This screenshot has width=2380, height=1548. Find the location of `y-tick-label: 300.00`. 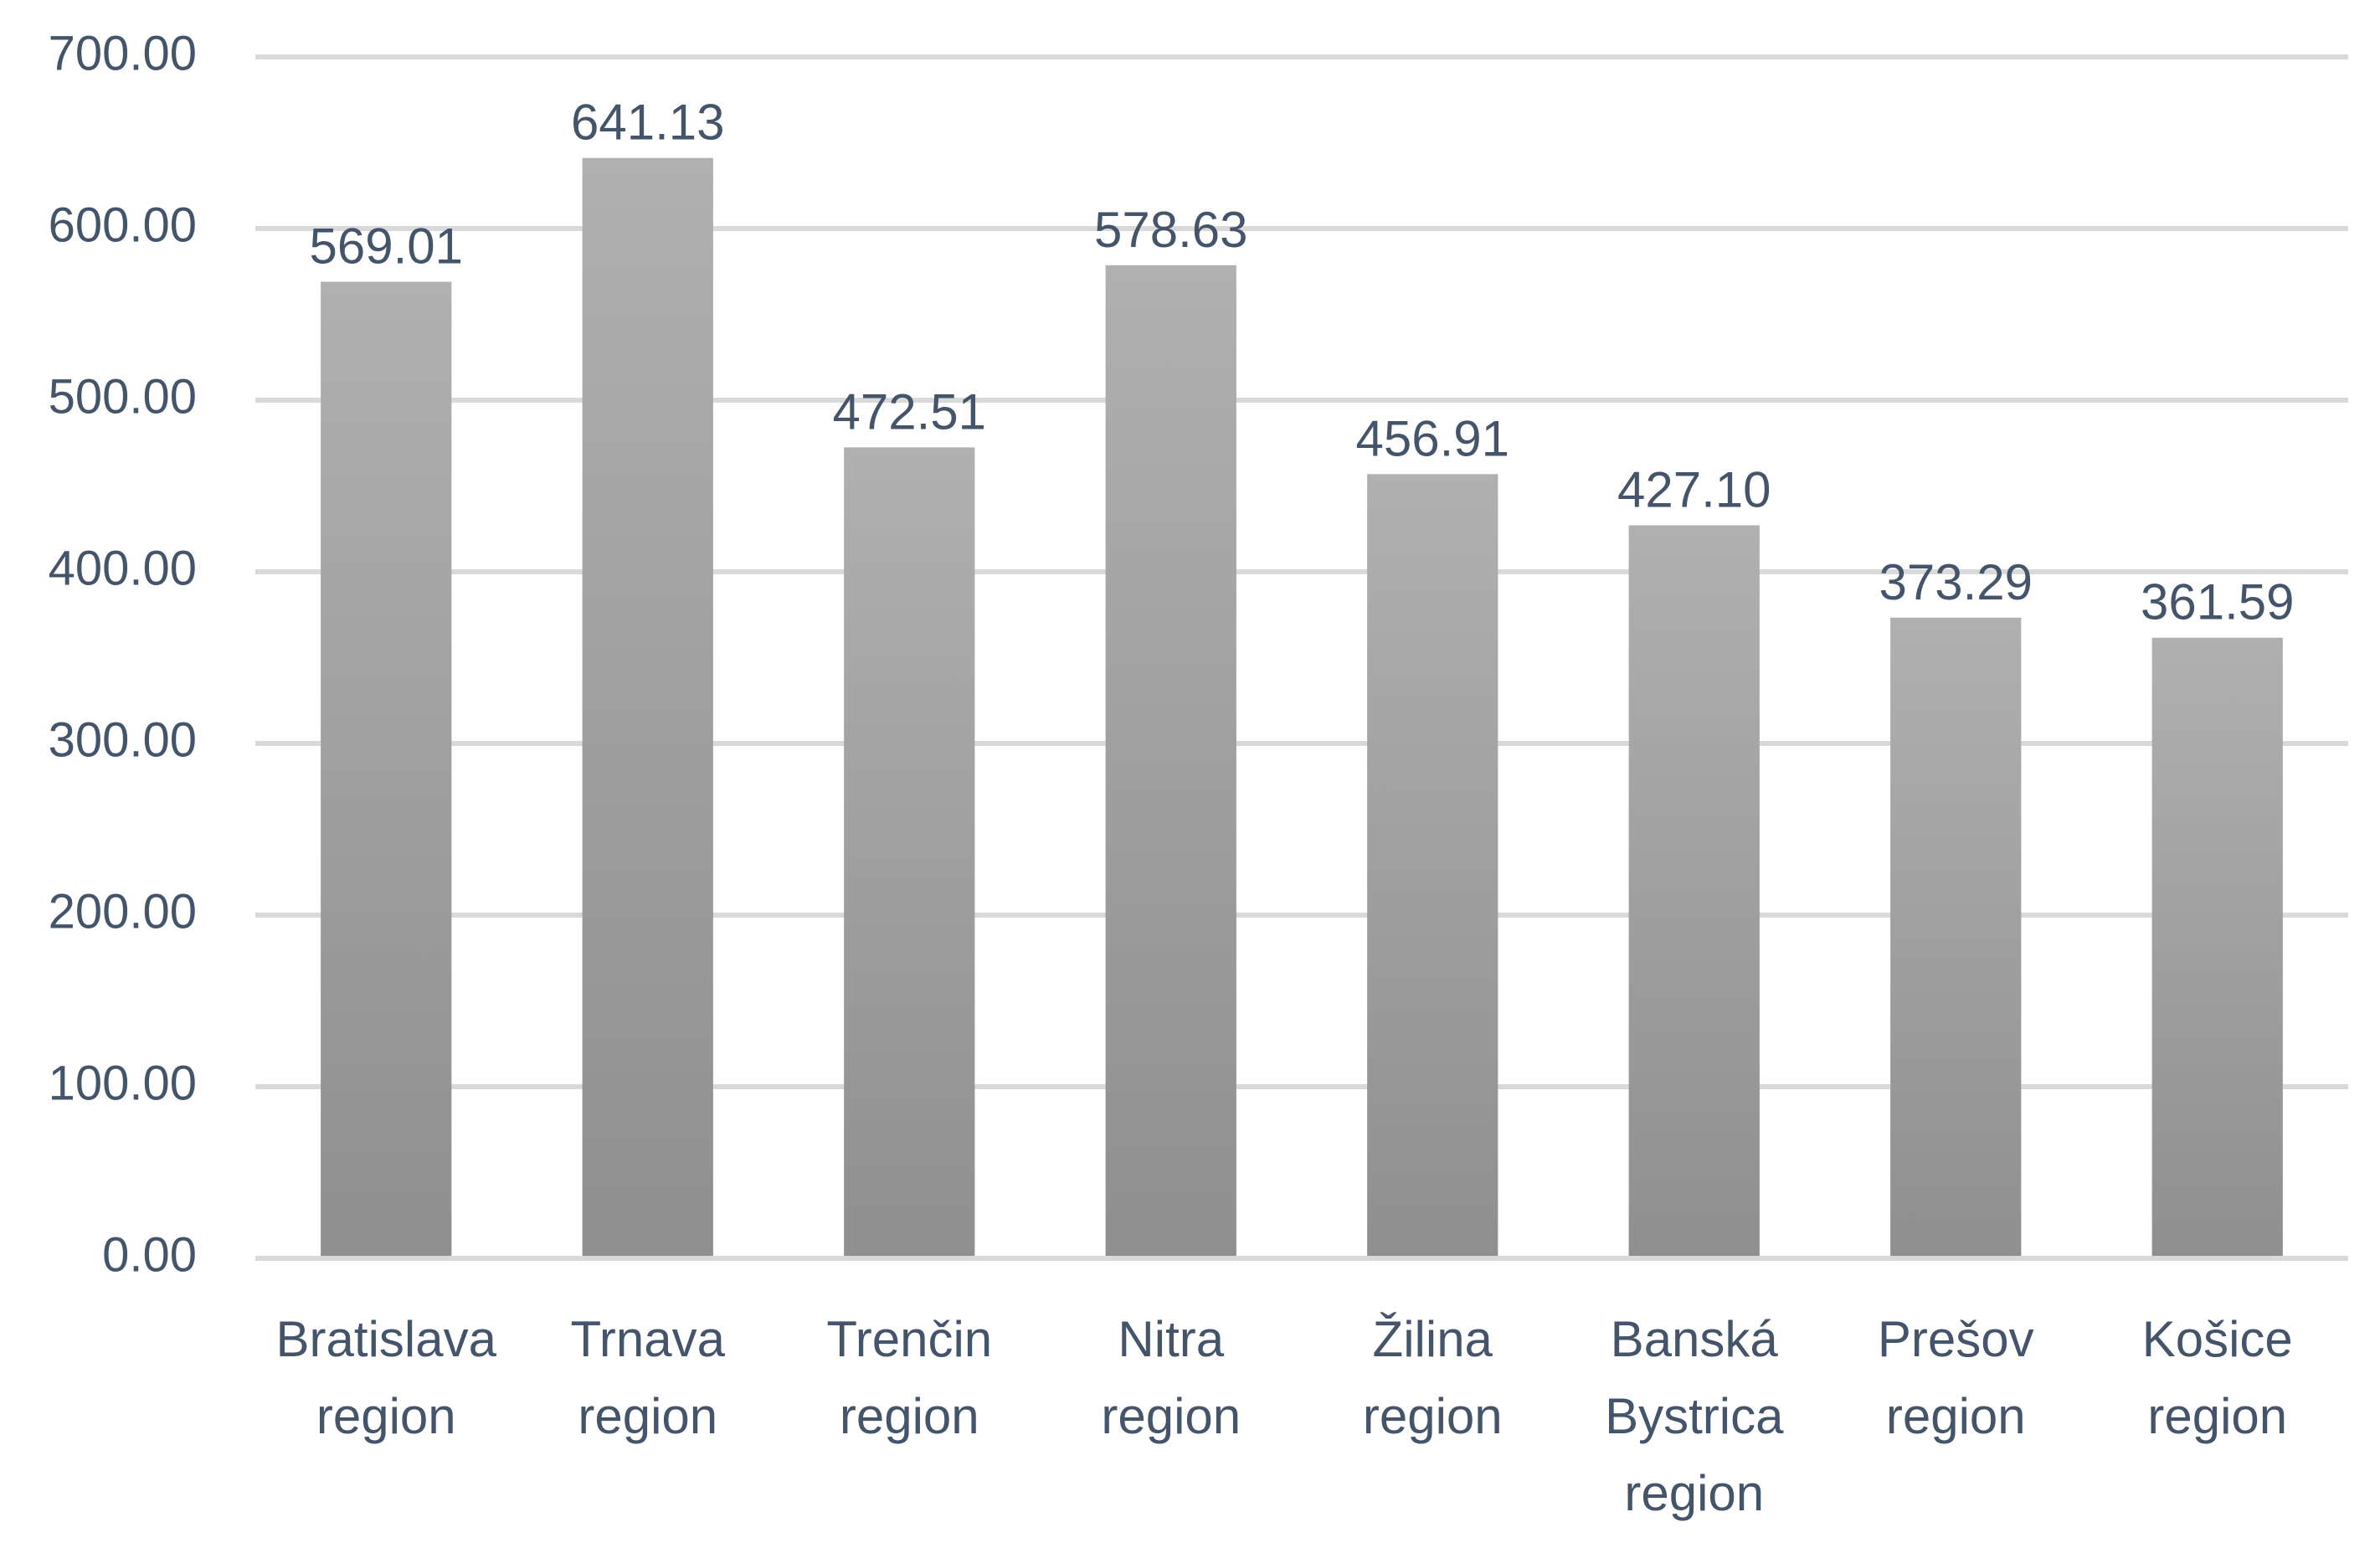

y-tick-label: 300.00 is located at coordinates (123, 739).